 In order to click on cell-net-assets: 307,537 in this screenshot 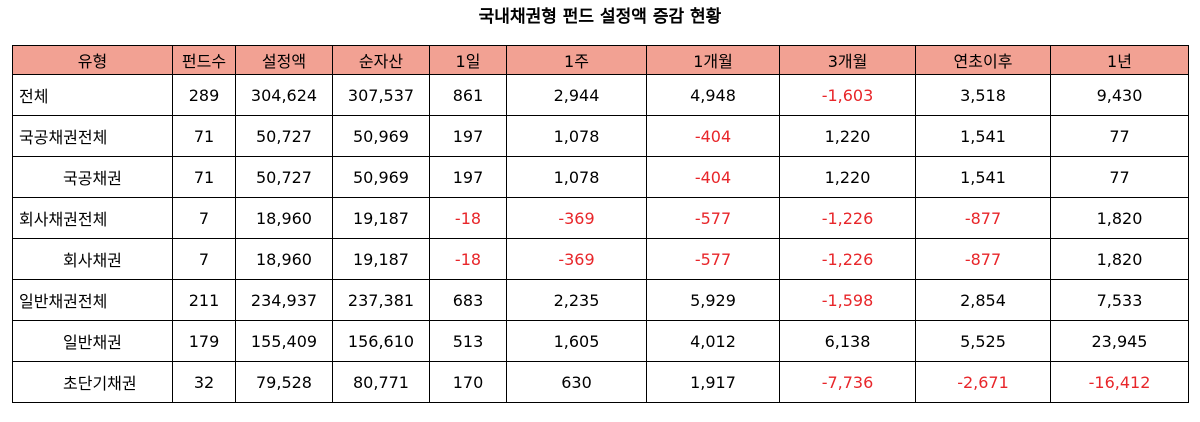, I will do `click(381, 95)`.